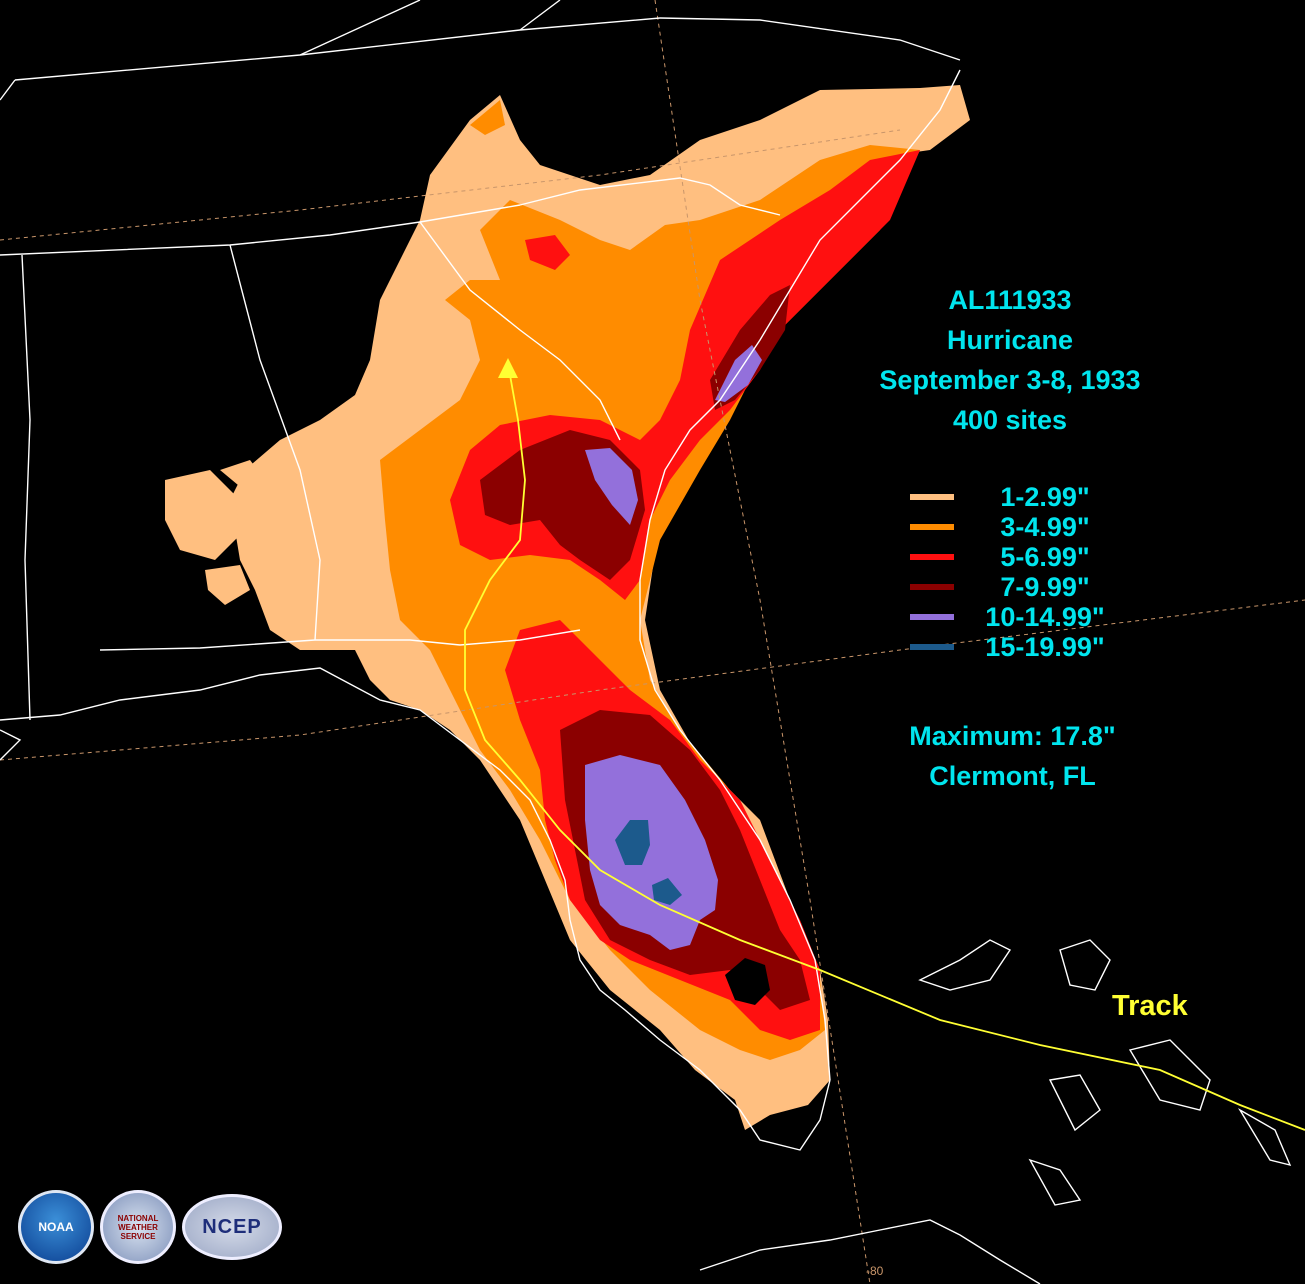 Image resolution: width=1305 pixels, height=1284 pixels. What do you see at coordinates (1150, 1006) in the screenshot?
I see `track-label: Track` at bounding box center [1150, 1006].